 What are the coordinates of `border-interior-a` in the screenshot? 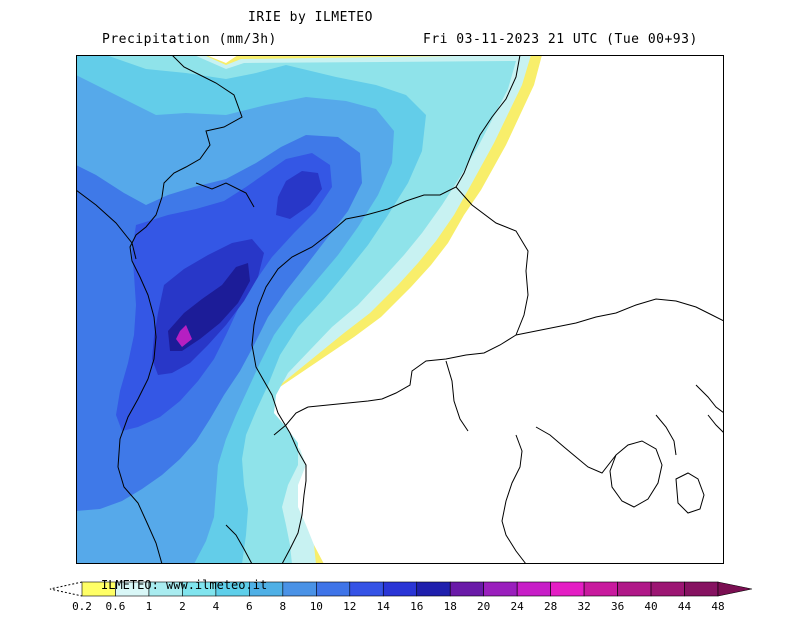 It's located at (225, 195).